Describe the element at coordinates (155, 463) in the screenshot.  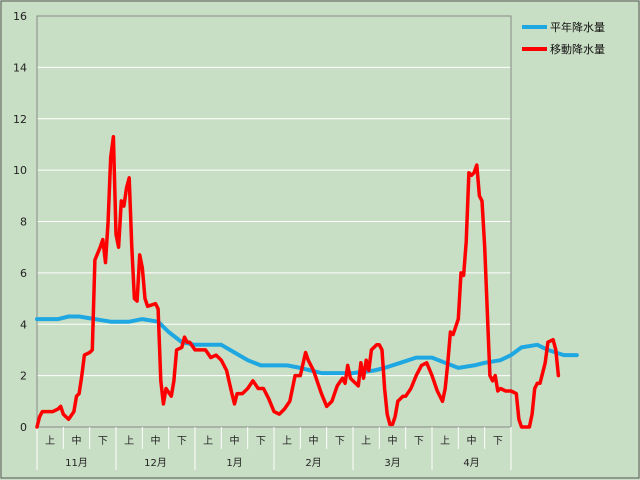
I see `x-month-label: 12月` at that location.